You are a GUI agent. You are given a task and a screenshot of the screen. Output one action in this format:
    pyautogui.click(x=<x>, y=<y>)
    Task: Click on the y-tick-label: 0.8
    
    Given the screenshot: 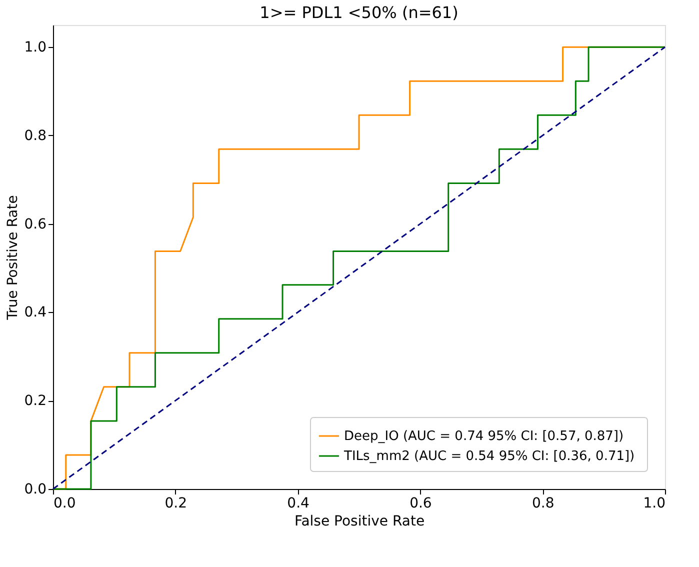 What is the action you would take?
    pyautogui.click(x=35, y=136)
    